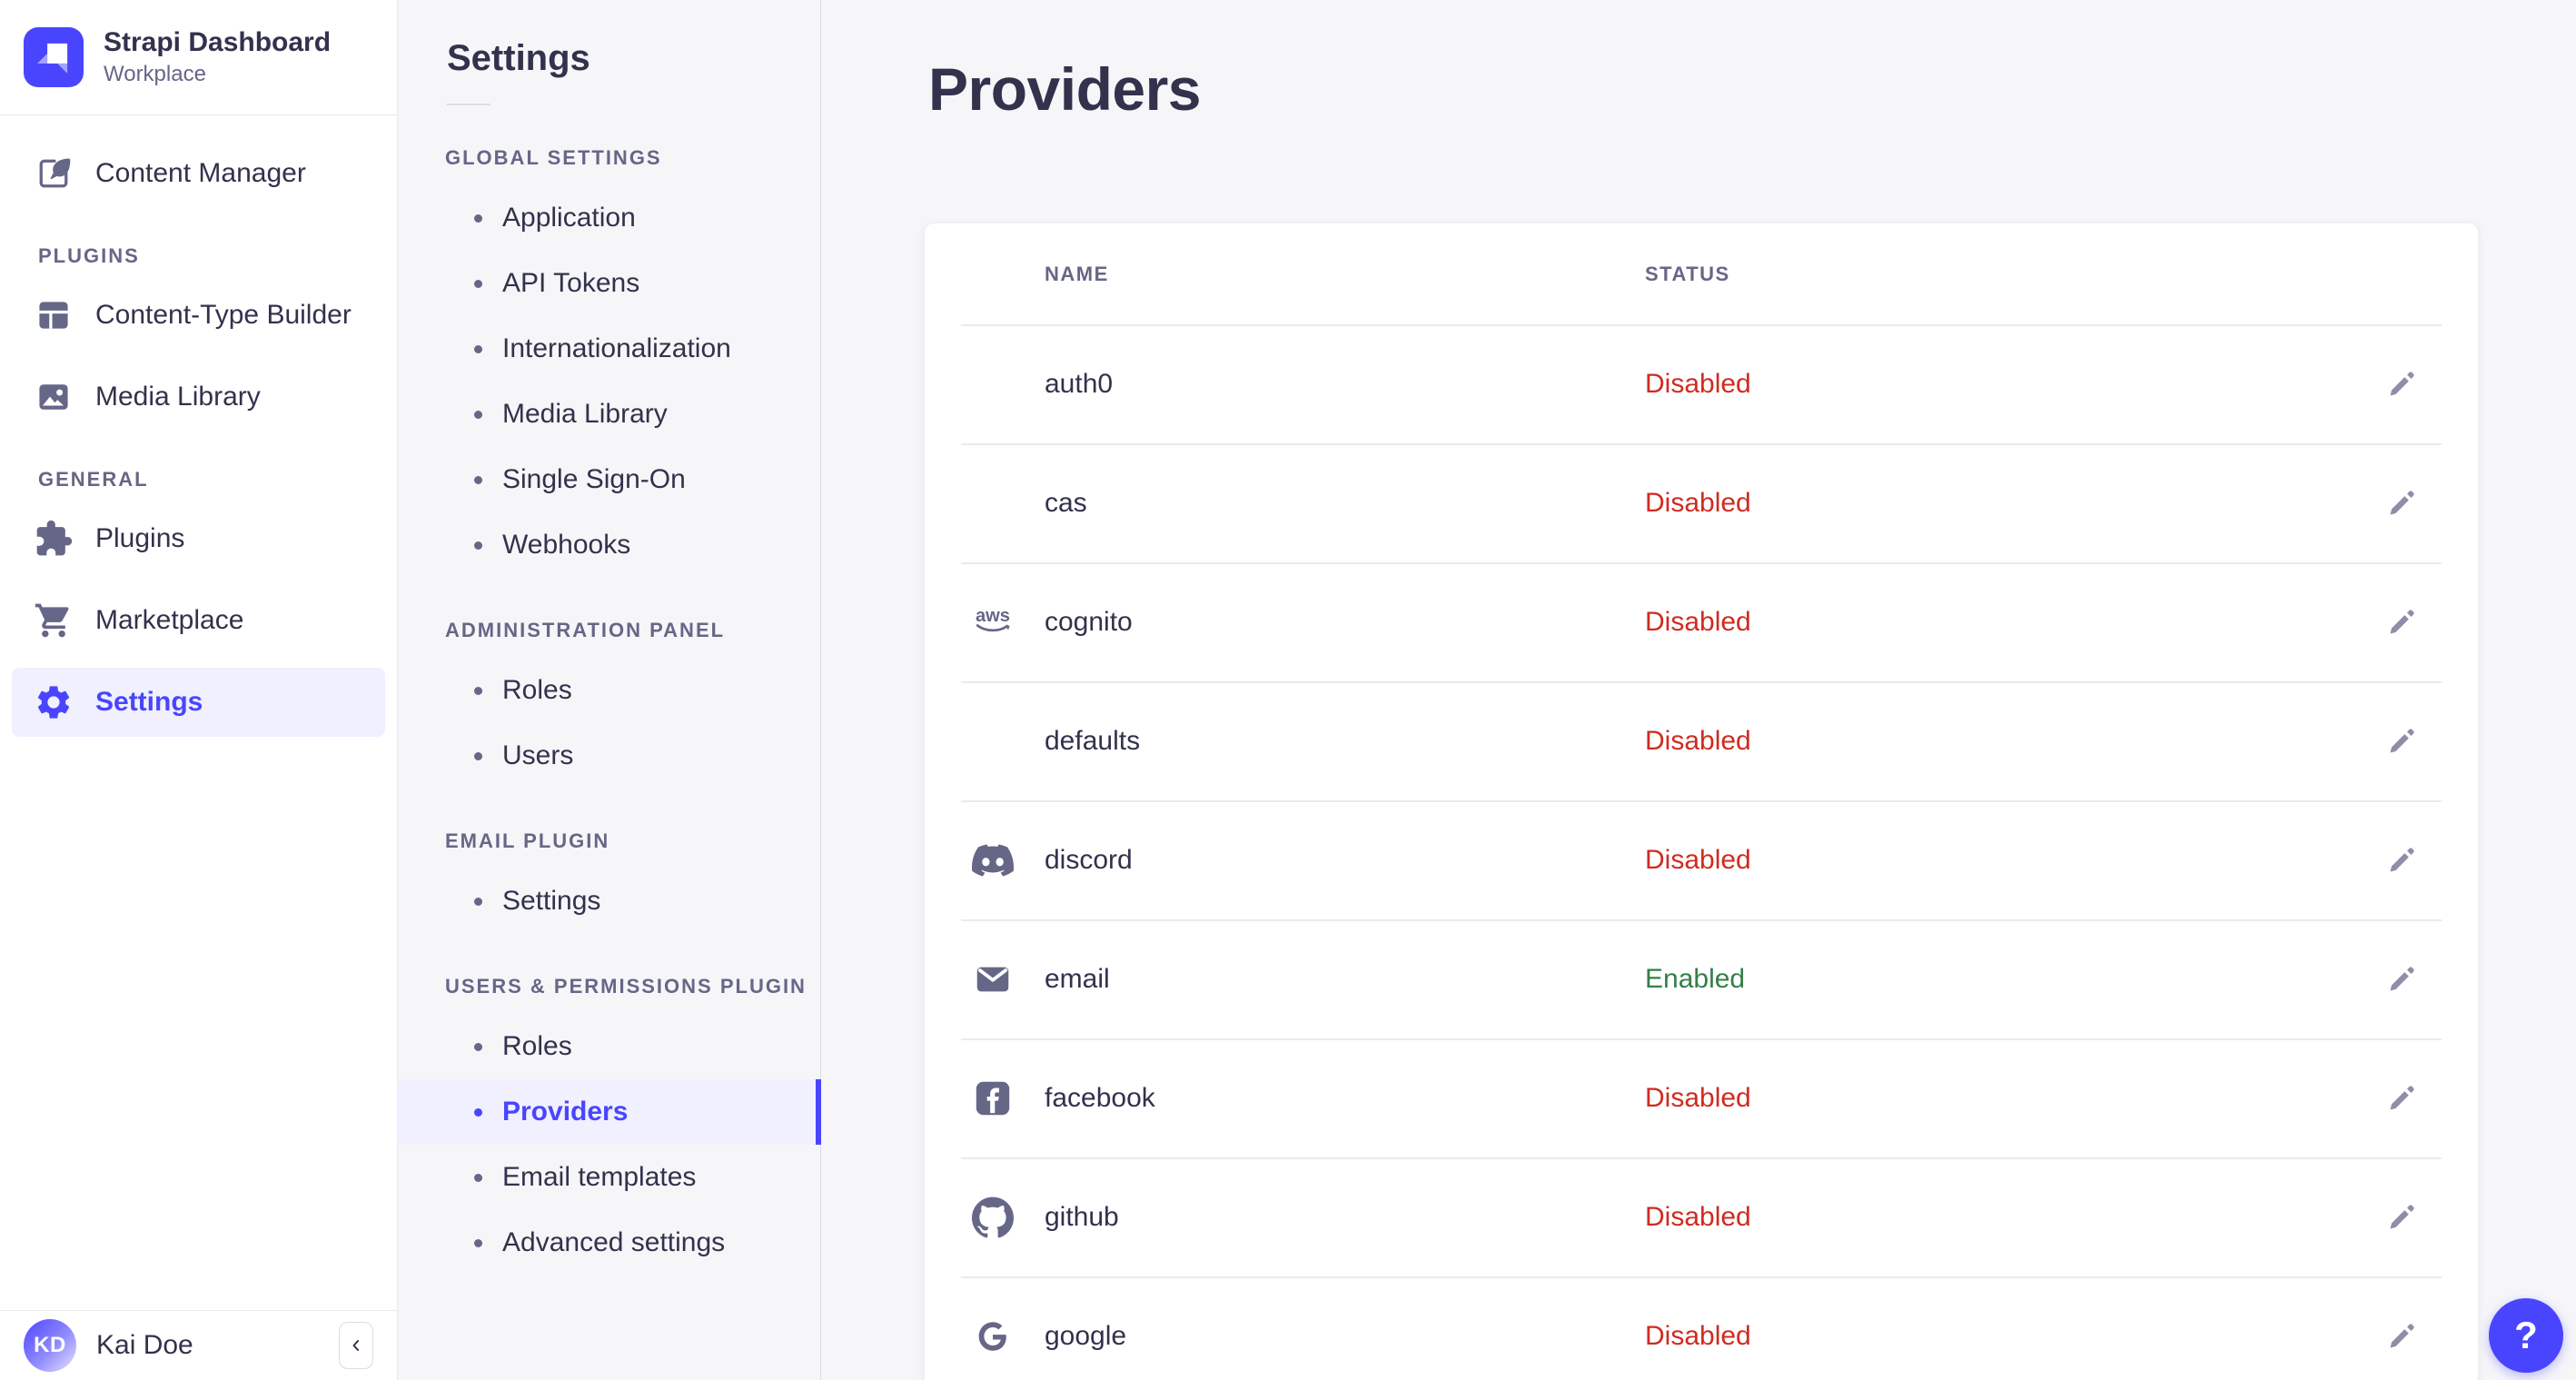 The height and width of the screenshot is (1380, 2576). I want to click on google-icon, so click(993, 1336).